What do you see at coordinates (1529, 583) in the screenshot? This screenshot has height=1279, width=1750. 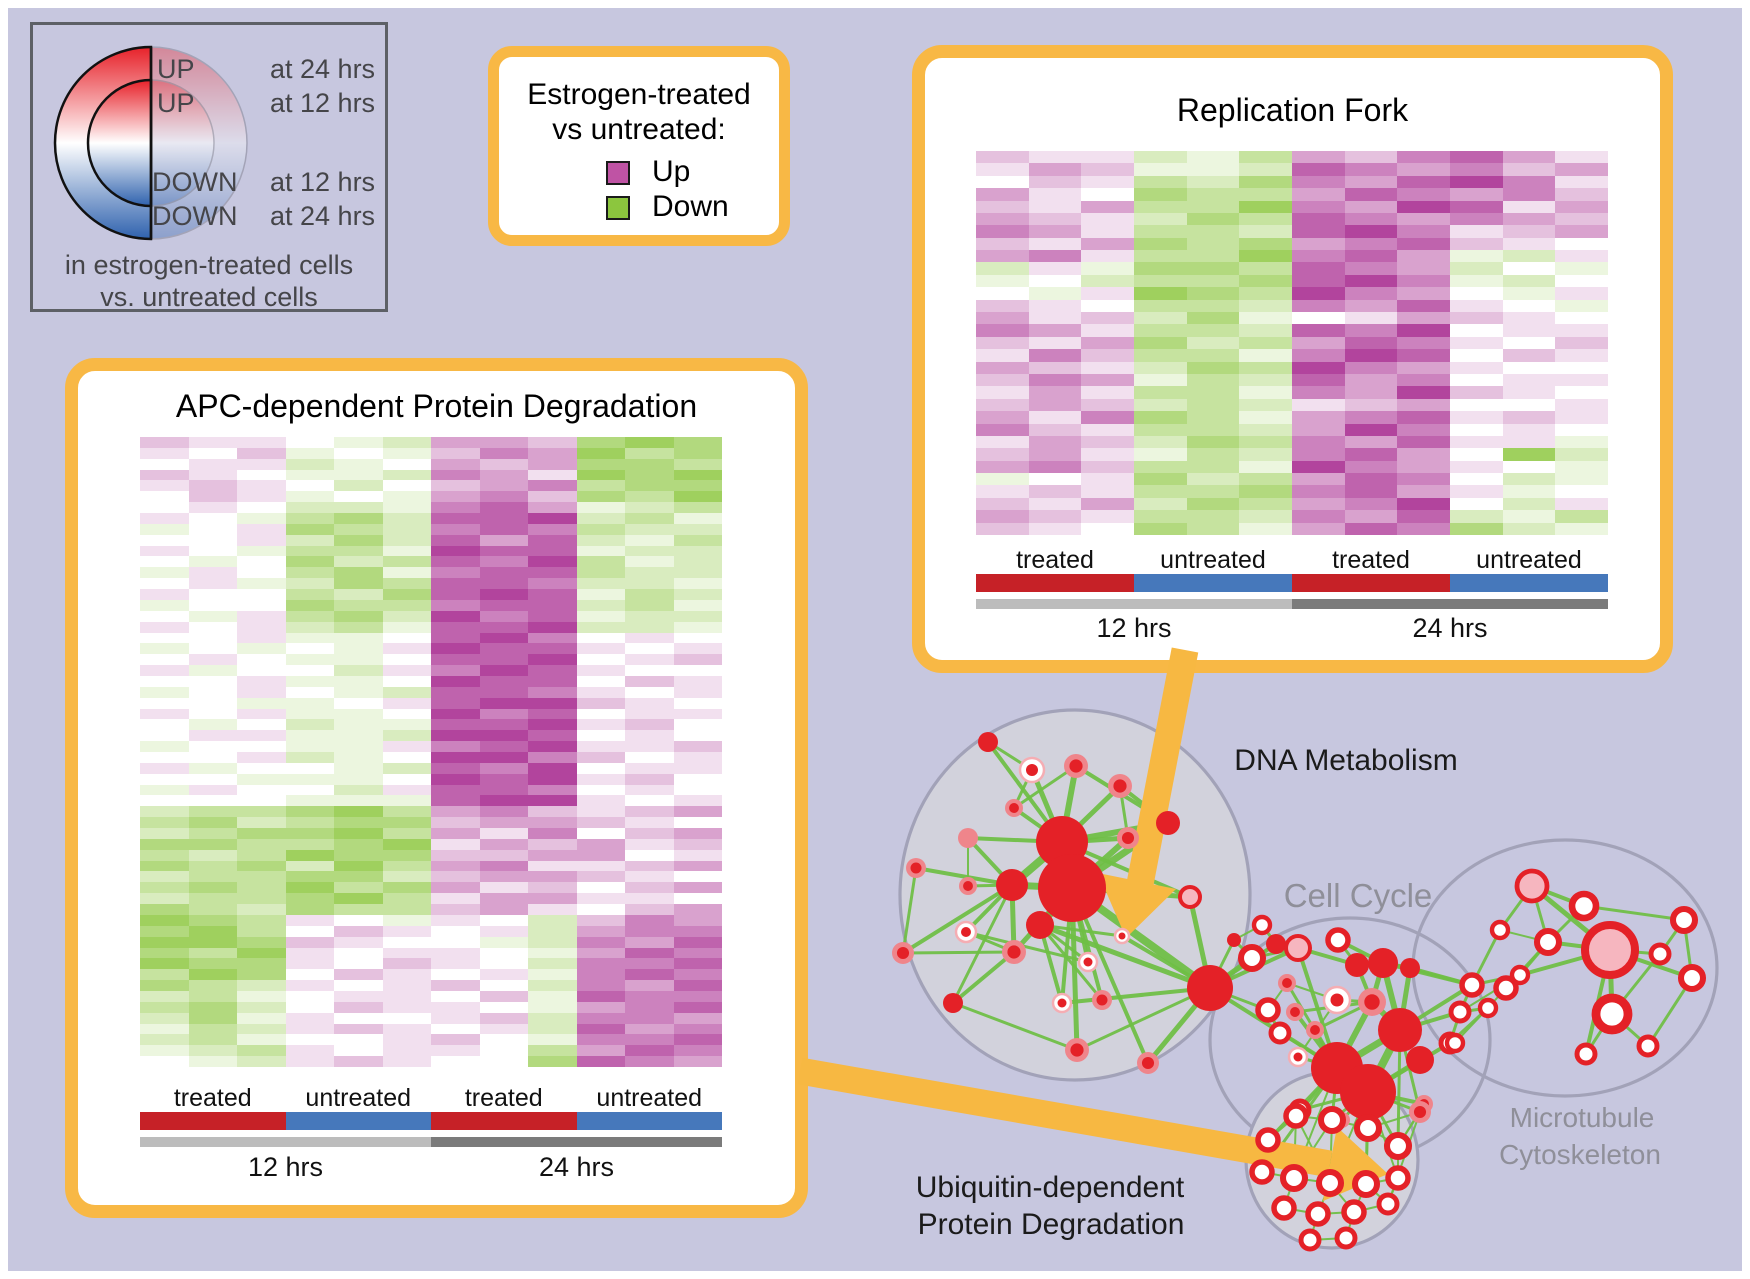 I see `condition-bar` at bounding box center [1529, 583].